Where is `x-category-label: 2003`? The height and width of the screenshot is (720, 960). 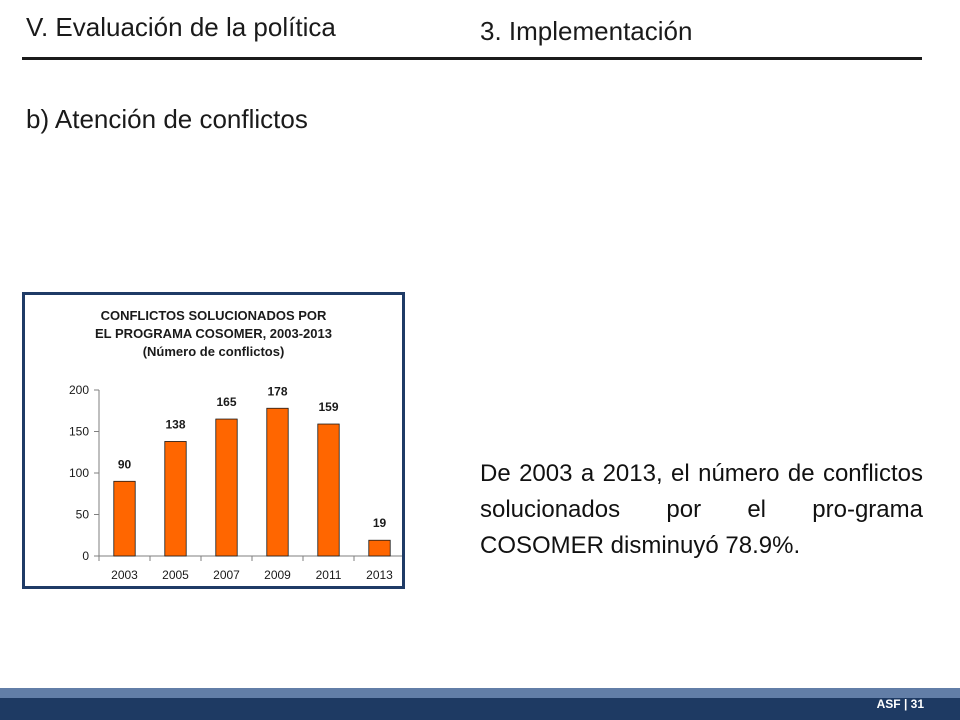 x-category-label: 2003 is located at coordinates (124, 575).